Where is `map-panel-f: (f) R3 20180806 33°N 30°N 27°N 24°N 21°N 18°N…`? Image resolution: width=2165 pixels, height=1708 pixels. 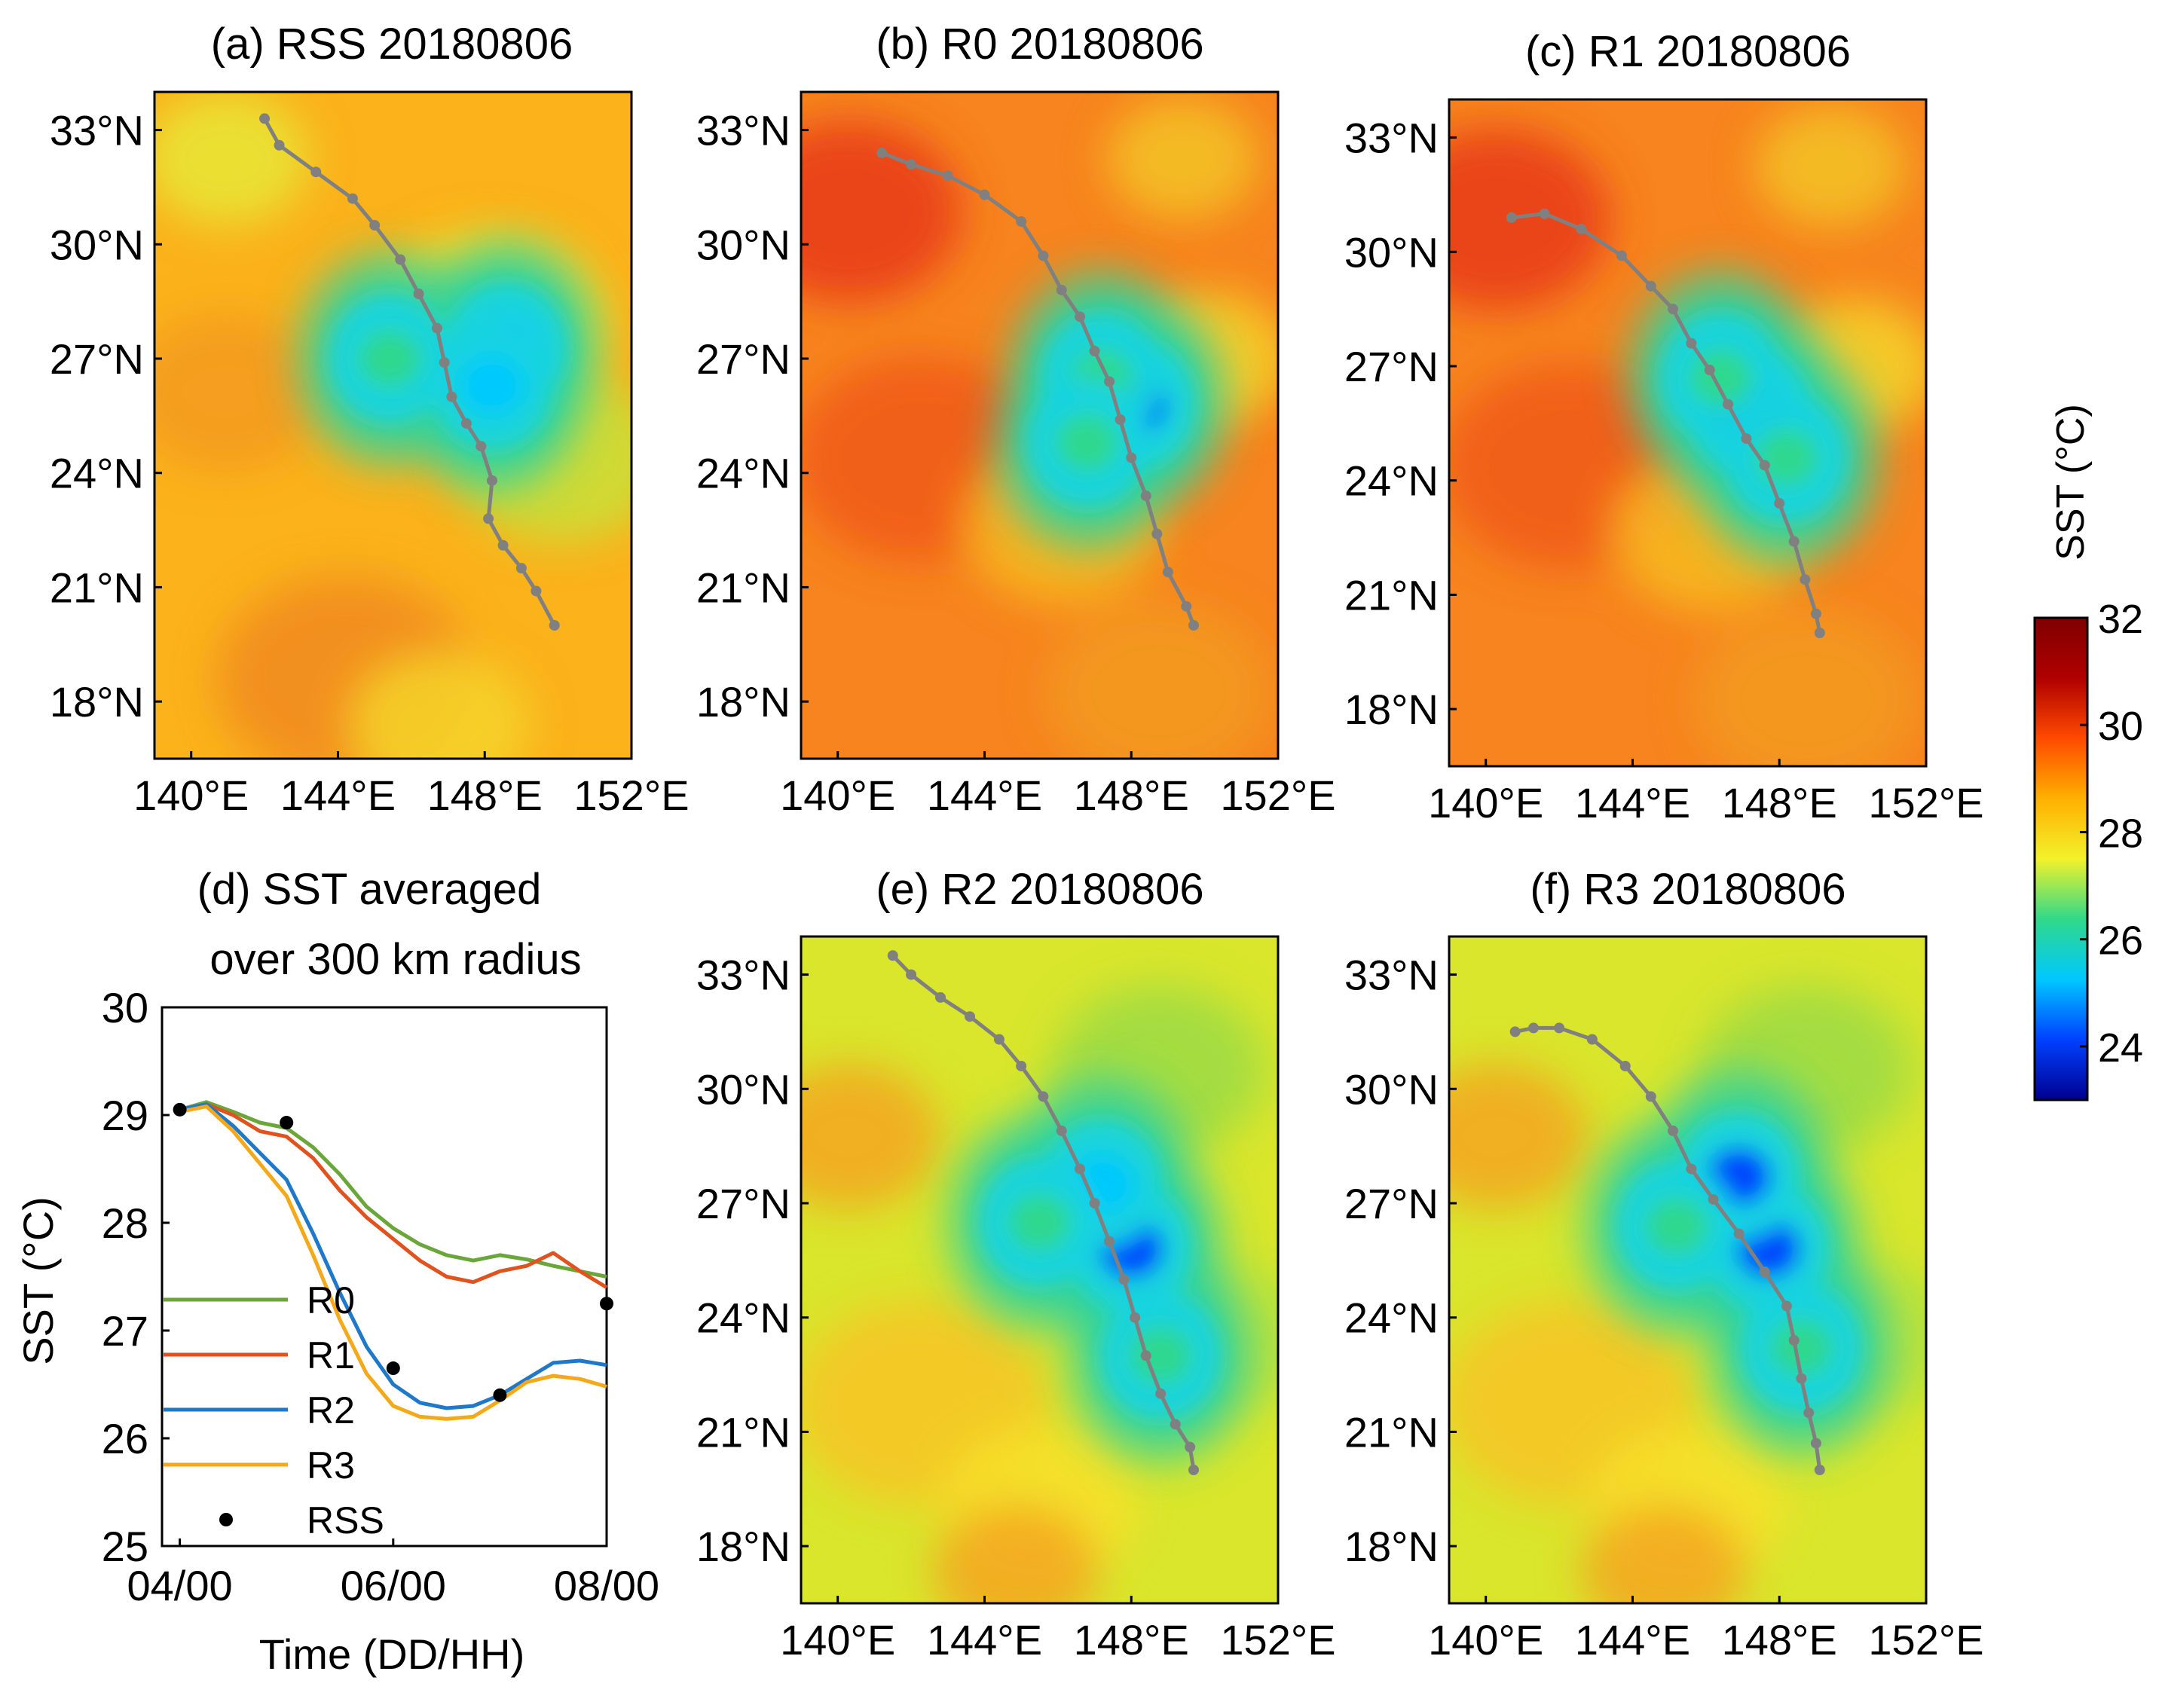 map-panel-f: (f) R3 20180806 33°N 30°N 27°N 24°N 21°N 18°N… is located at coordinates (1664, 1264).